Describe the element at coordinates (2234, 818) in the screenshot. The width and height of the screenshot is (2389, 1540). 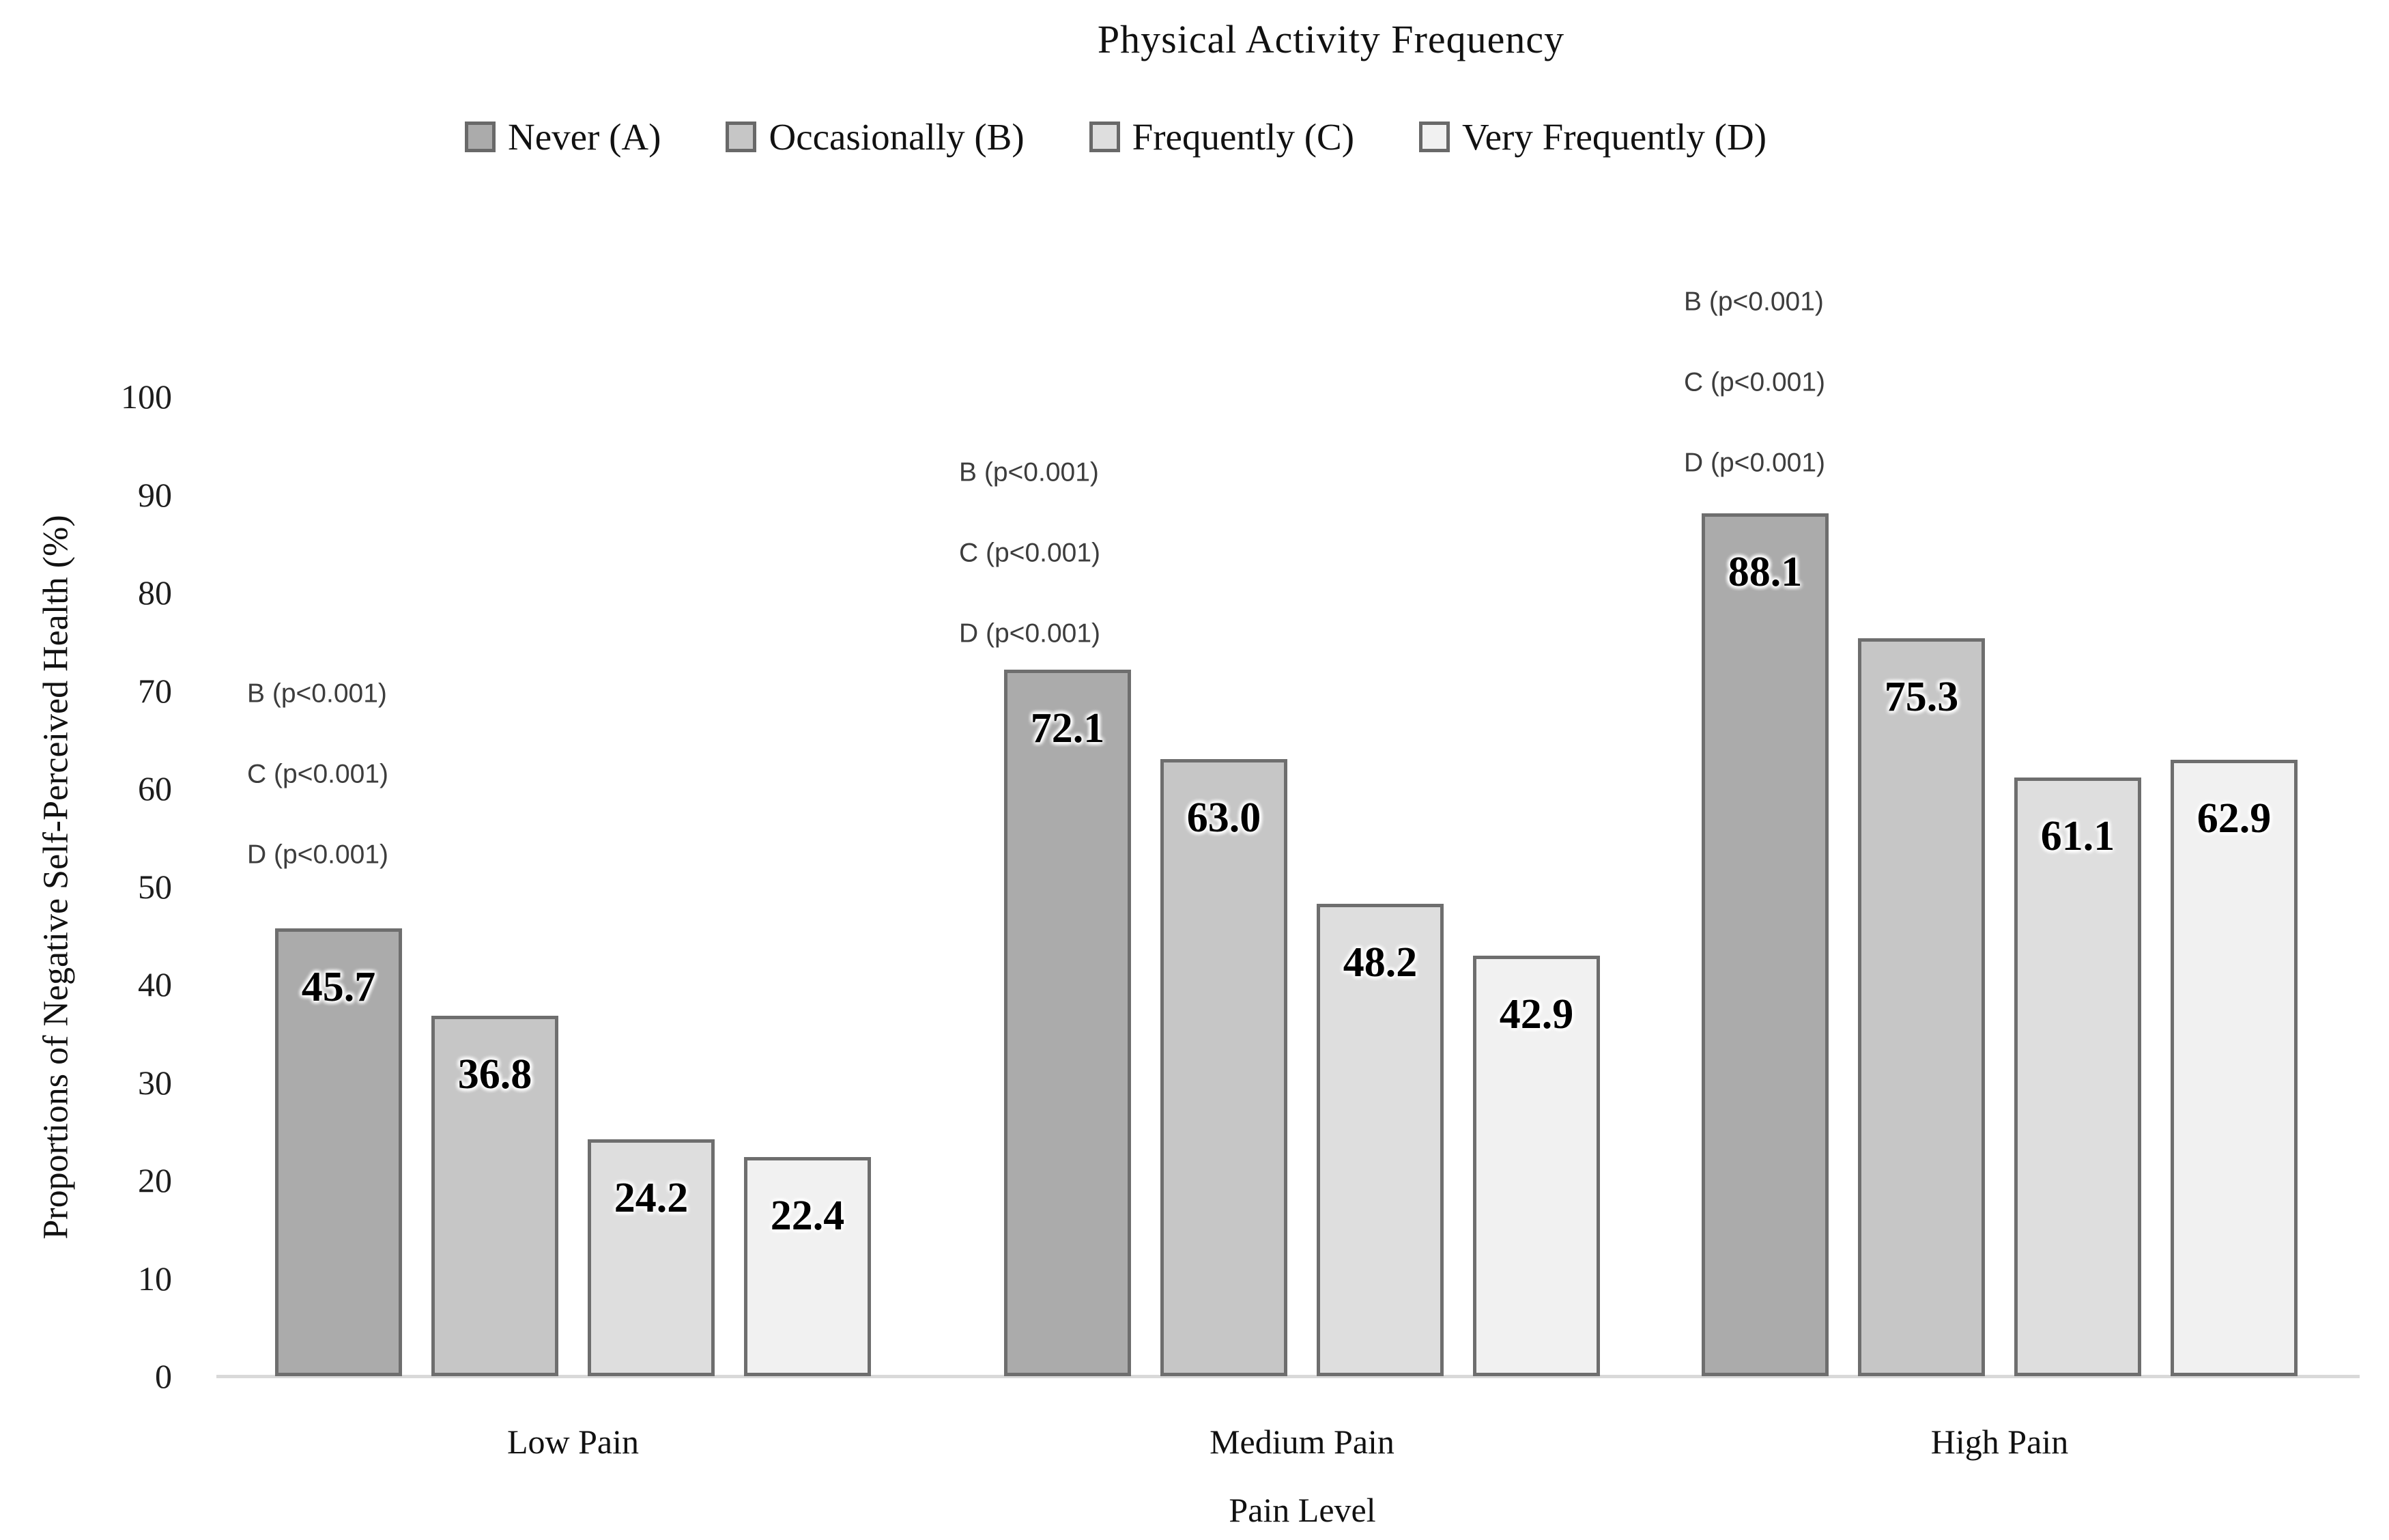
I see `bar-value-label: 62.9` at that location.